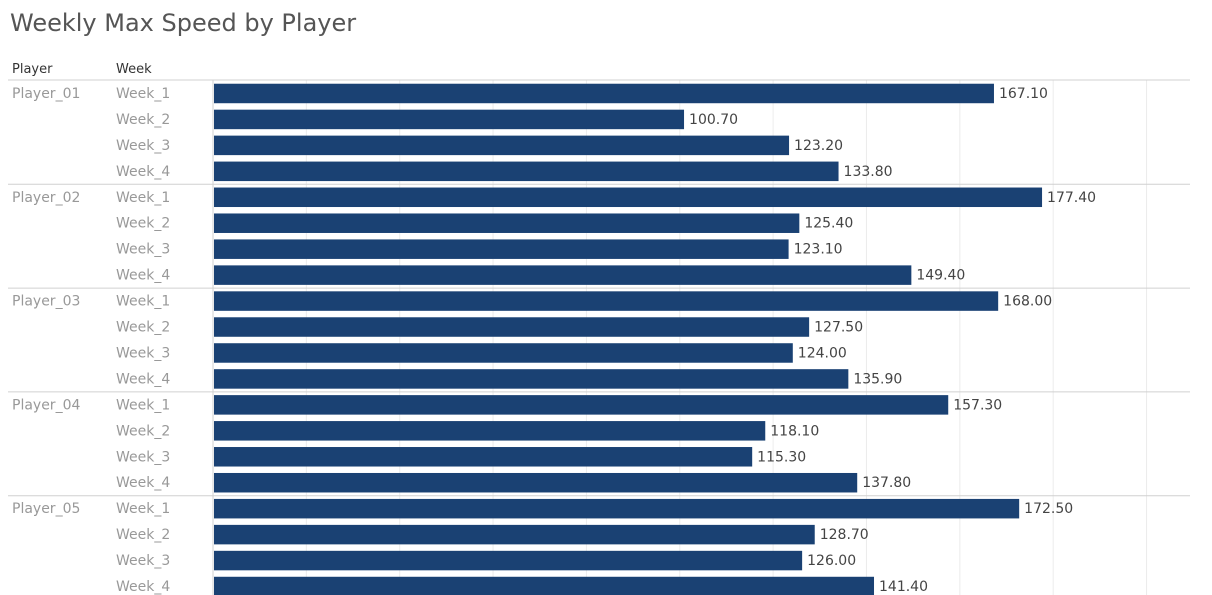 This screenshot has width=1212, height=595. Describe the element at coordinates (1023, 94) in the screenshot. I see `value-label: 167.10` at that location.